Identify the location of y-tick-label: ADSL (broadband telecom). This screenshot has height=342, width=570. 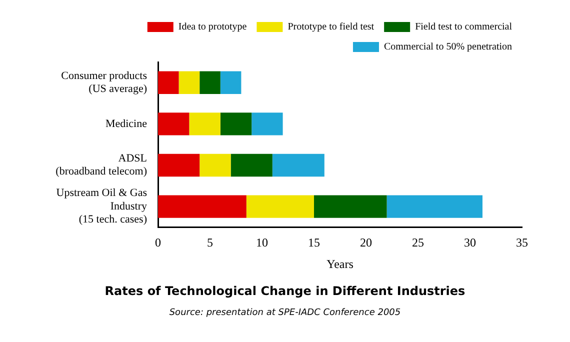
(102, 165).